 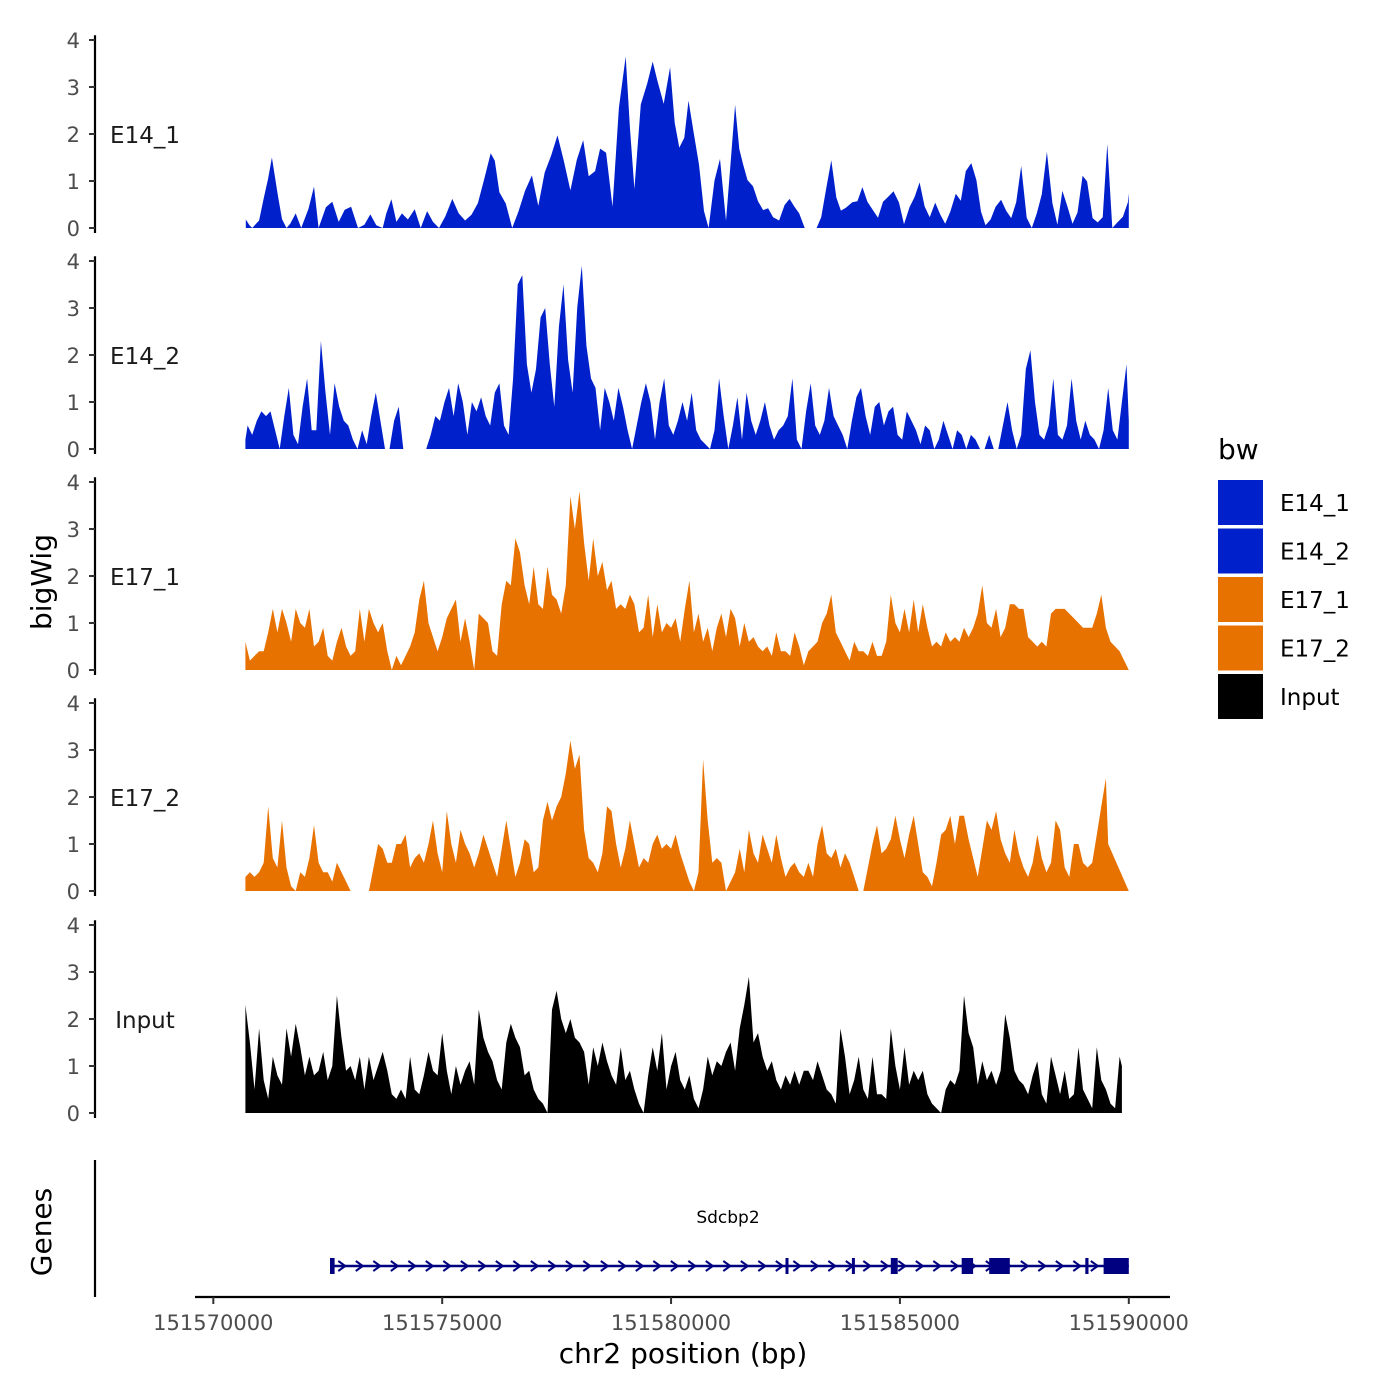 I want to click on track-e17-2: 0 1 2 3 4 E17_2, so click(x=598, y=798).